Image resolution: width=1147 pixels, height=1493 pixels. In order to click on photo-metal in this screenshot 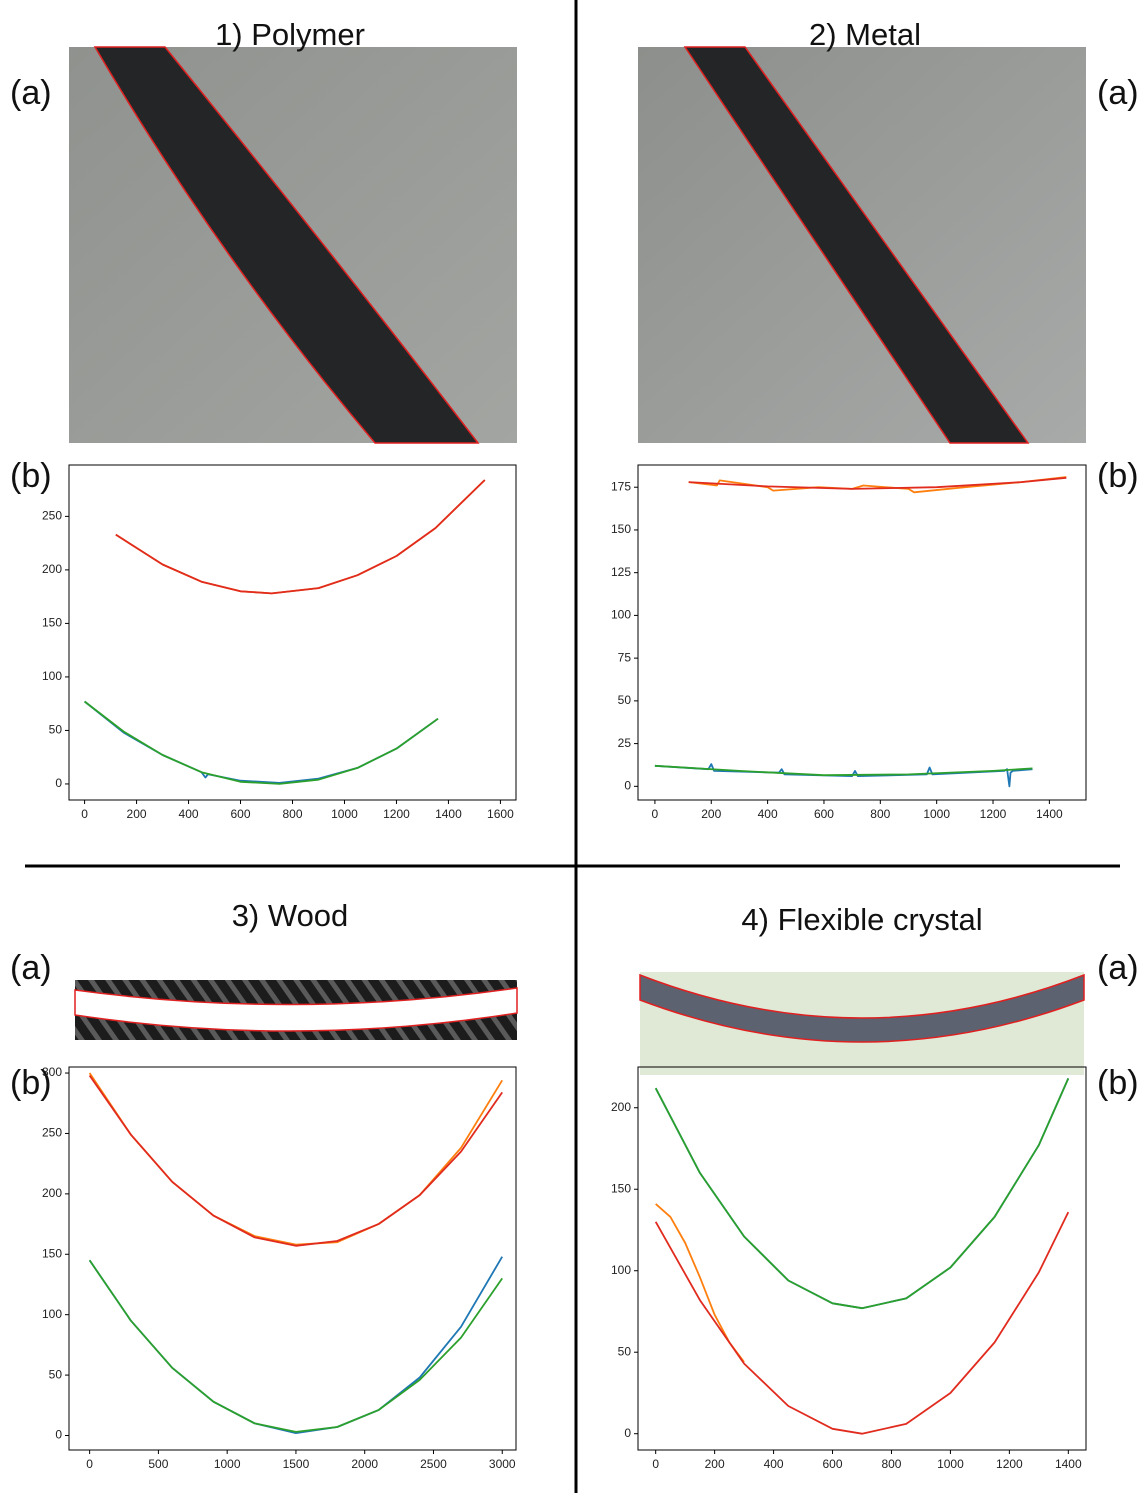, I will do `click(862, 245)`.